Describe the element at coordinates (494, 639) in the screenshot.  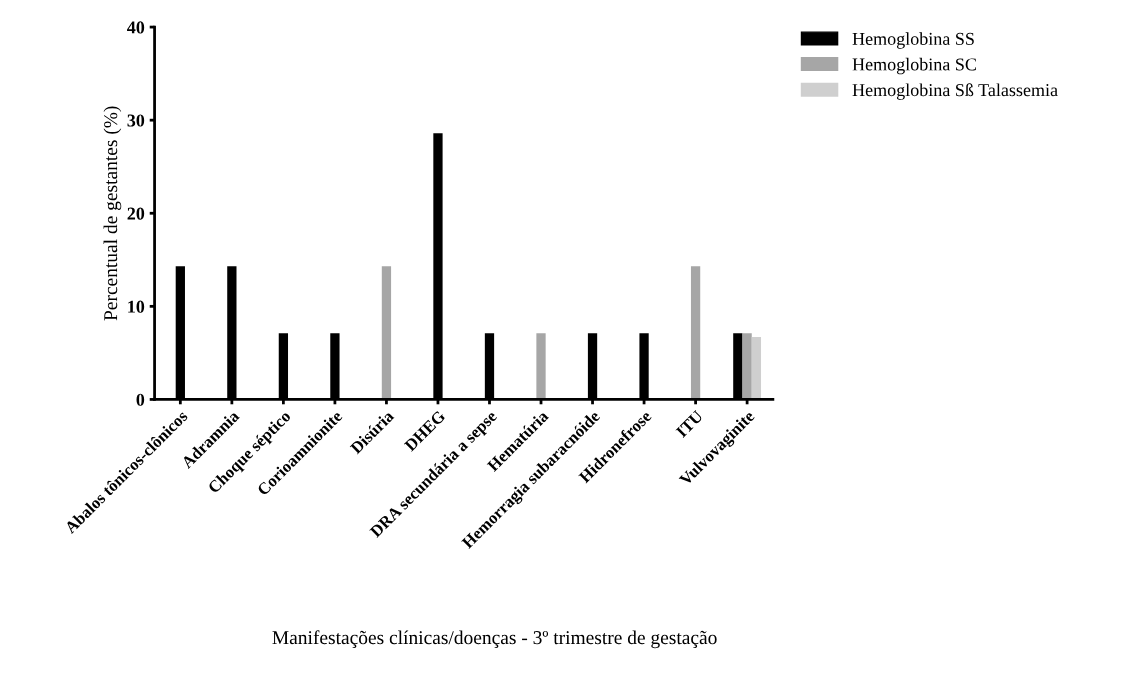
I see `x-axis-title: Manifestações clínicas/doenças - 3º trimestre de gestação` at that location.